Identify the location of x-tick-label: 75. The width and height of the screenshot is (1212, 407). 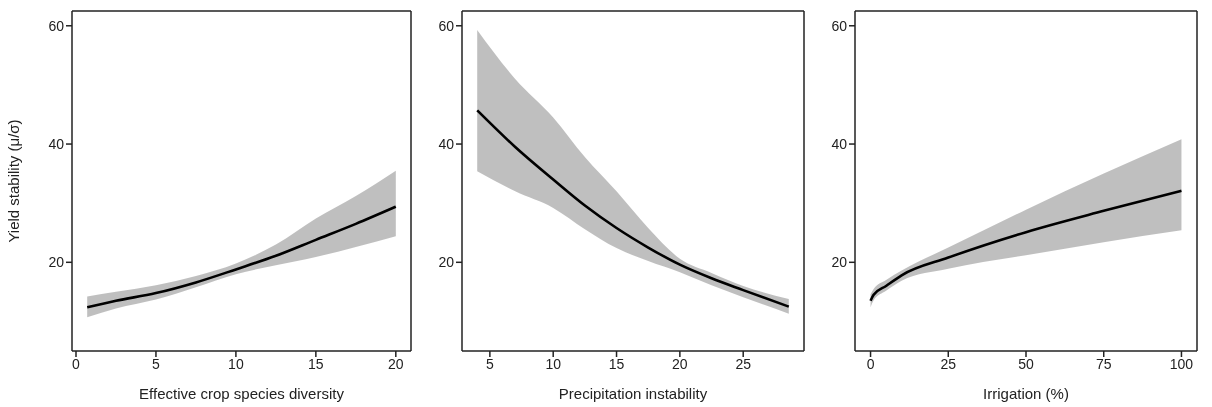
(1103, 363).